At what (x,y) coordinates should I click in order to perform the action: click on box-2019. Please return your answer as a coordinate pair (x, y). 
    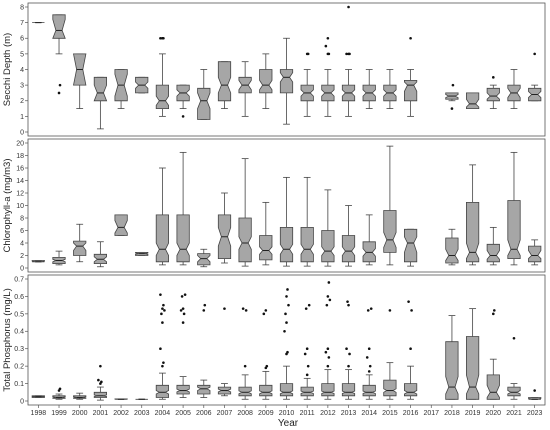
    Looking at the image, I should click on (472, 354).